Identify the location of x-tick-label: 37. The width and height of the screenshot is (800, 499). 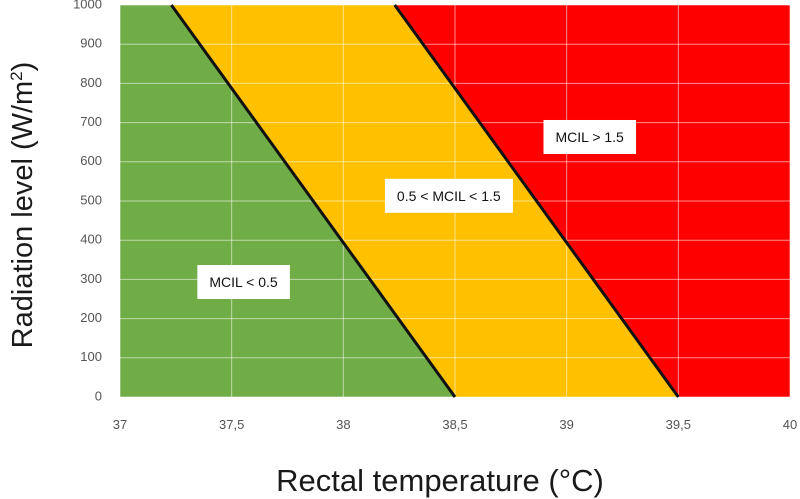
(120, 424).